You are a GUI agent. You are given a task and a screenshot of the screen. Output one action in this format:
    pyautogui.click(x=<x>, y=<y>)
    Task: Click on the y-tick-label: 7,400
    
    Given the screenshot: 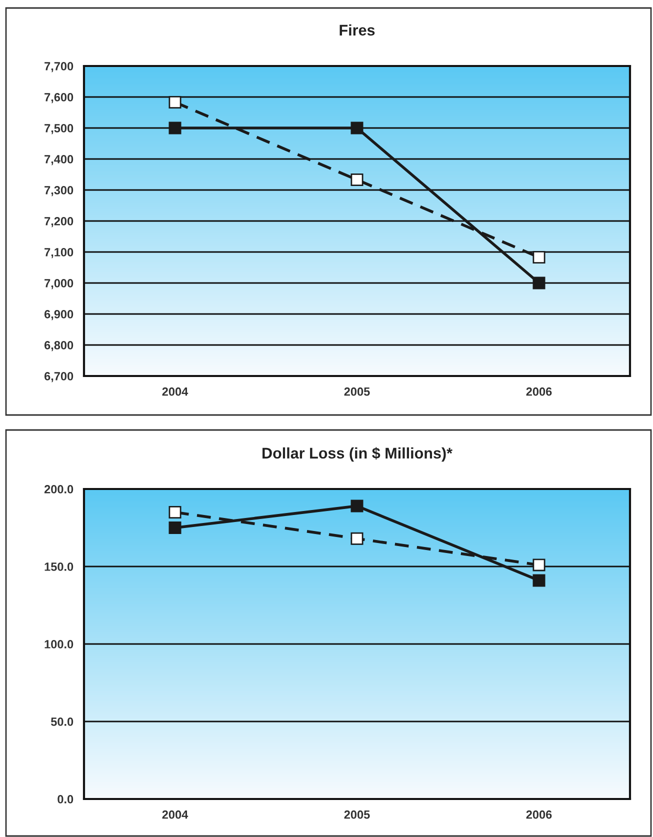 What is the action you would take?
    pyautogui.click(x=59, y=160)
    